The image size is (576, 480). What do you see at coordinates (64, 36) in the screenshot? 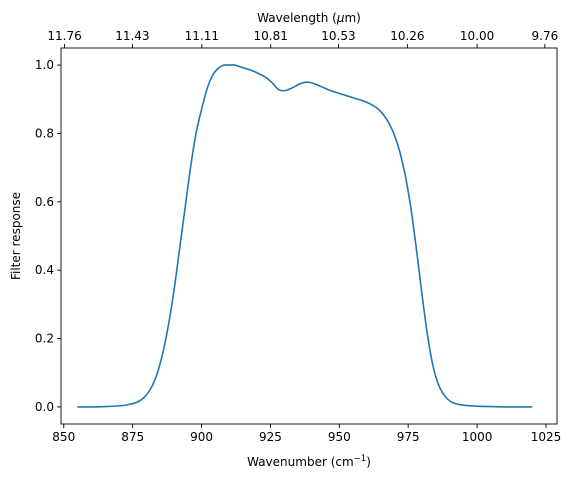
I see `top-tick-label: 11.76` at bounding box center [64, 36].